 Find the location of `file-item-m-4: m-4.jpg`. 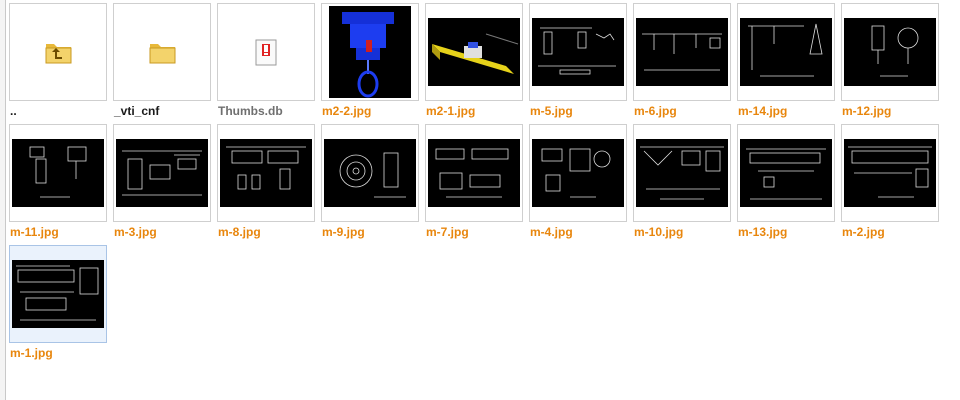

file-item-m-4: m-4.jpg is located at coordinates (578, 183).